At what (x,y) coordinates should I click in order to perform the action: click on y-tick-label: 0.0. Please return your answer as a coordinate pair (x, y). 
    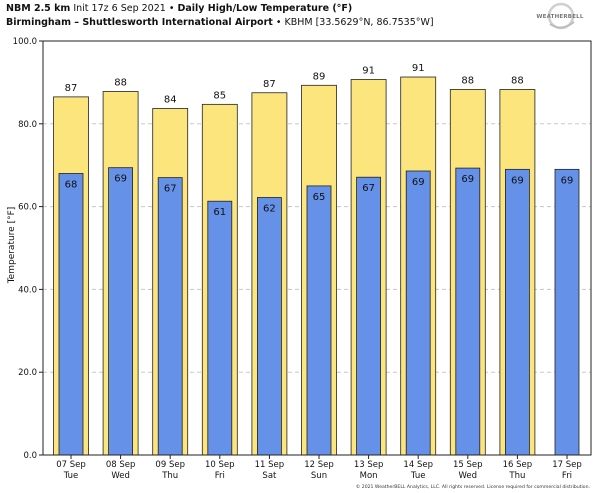
    Looking at the image, I should click on (30, 456).